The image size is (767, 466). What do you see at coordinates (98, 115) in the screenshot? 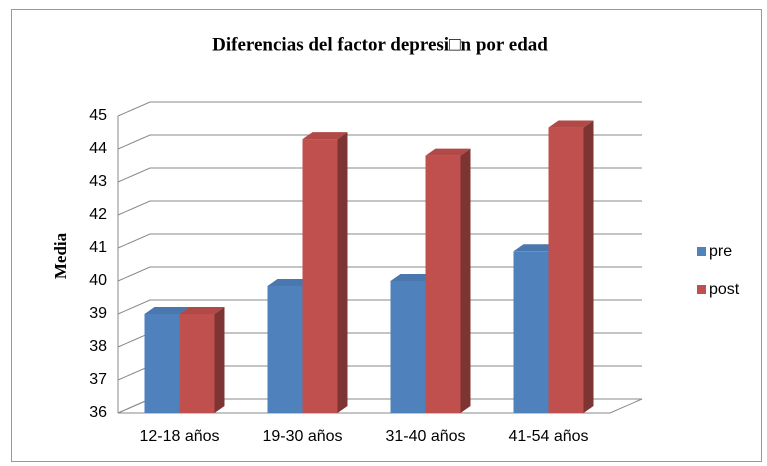
I see `y-tick-label: 45` at bounding box center [98, 115].